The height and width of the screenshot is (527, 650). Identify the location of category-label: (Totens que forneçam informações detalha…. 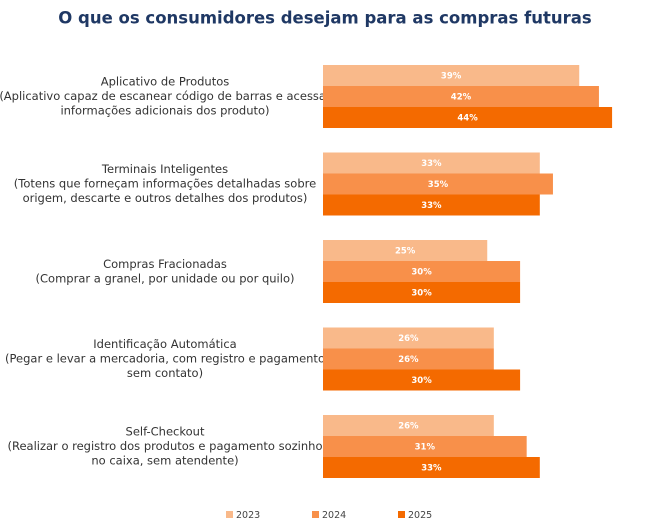
(165, 184).